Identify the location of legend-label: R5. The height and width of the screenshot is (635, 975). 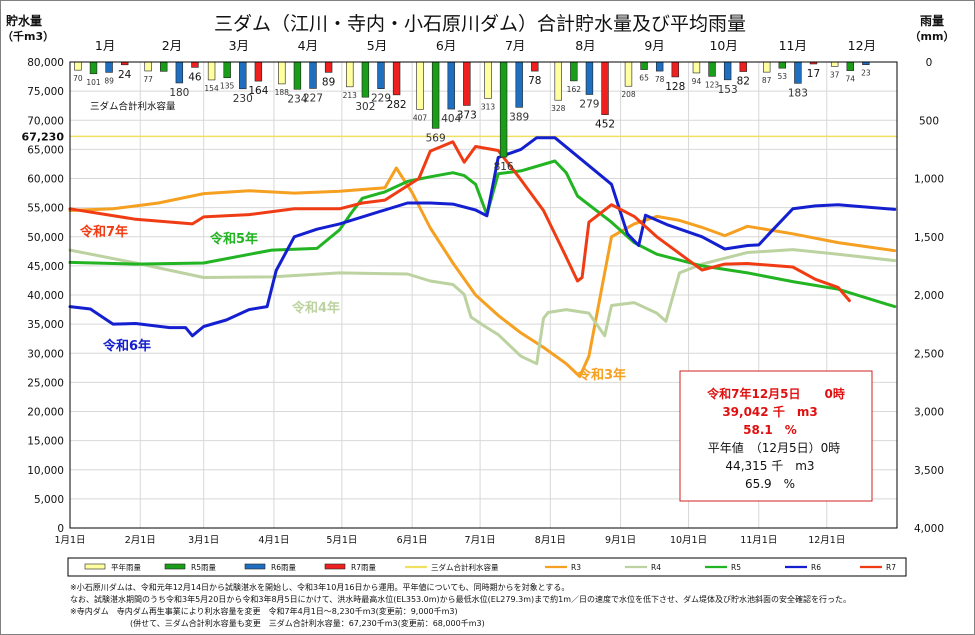
(736, 567).